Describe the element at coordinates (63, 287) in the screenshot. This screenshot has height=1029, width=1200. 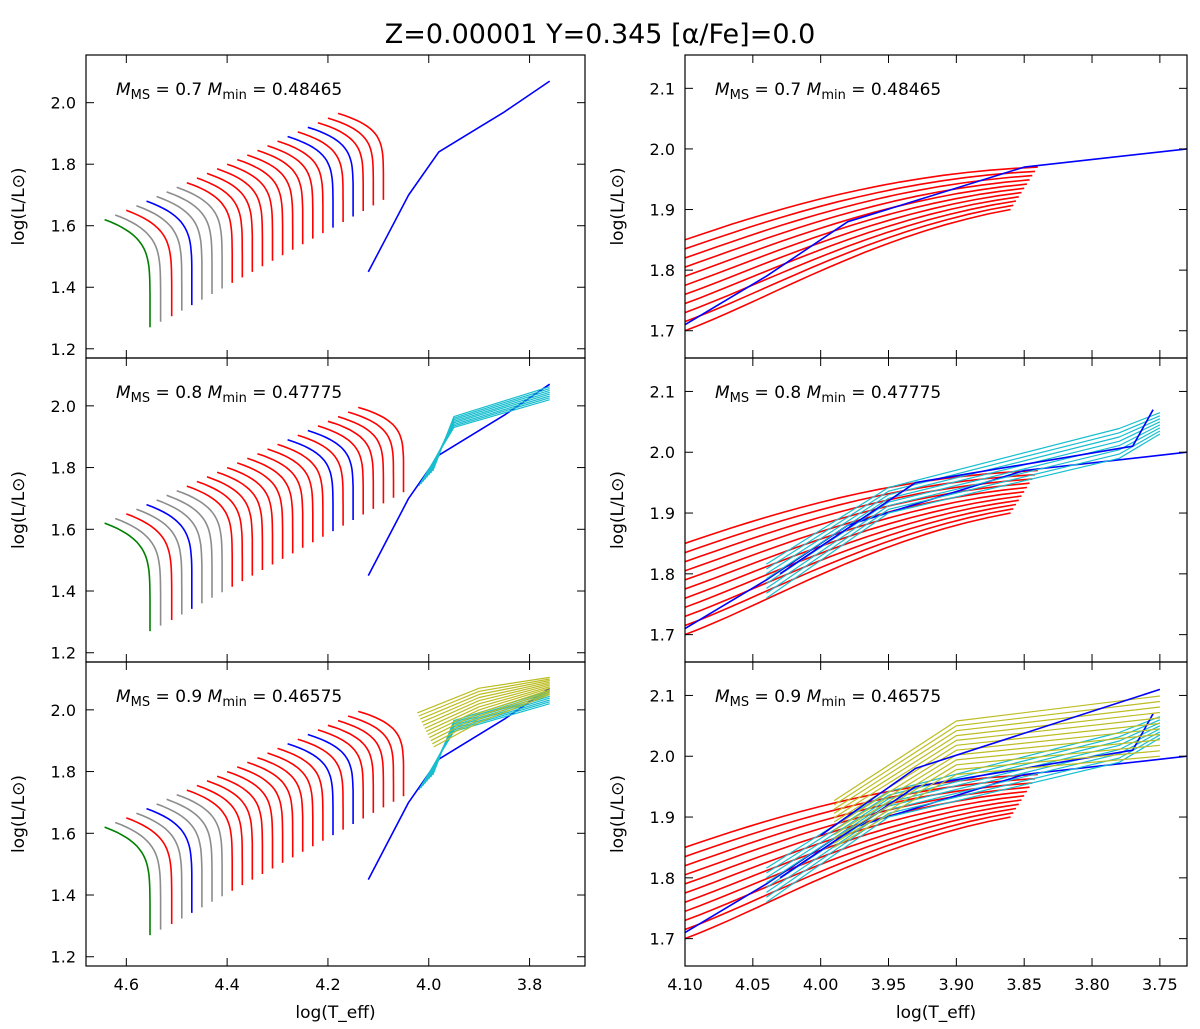
I see `y-tick-label: 1.4` at that location.